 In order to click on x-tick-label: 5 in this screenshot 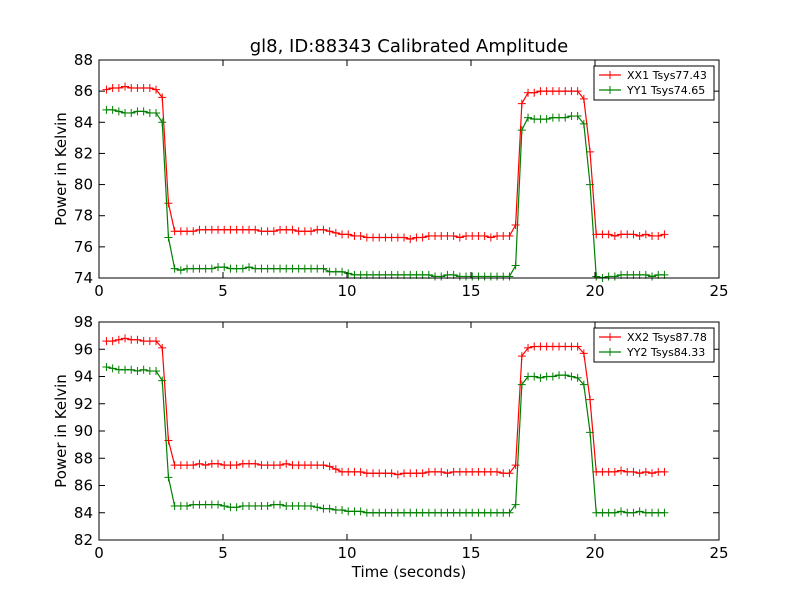, I will do `click(223, 553)`.